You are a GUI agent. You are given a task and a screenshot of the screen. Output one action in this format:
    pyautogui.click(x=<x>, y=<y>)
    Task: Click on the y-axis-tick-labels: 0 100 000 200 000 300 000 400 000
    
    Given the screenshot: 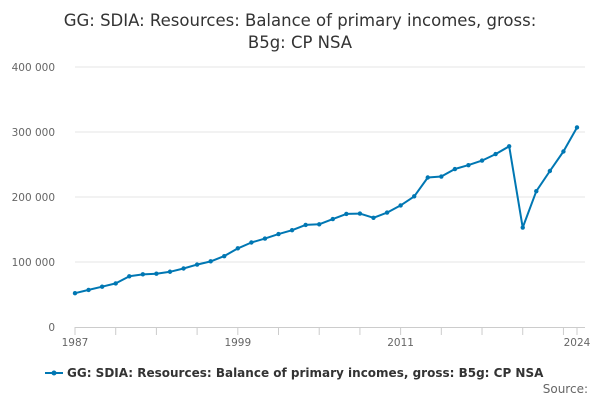 What is the action you would take?
    pyautogui.click(x=33, y=198)
    